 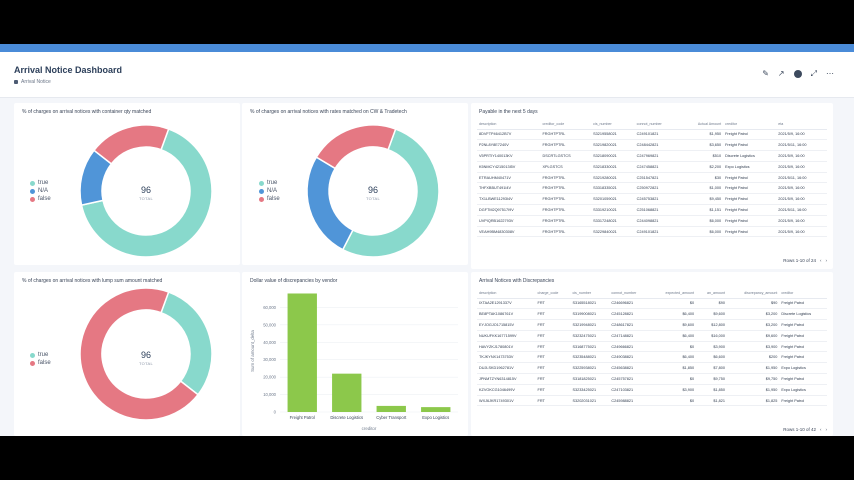 What do you see at coordinates (753, 293) in the screenshot?
I see `column-header: discrepancy_amount` at bounding box center [753, 293].